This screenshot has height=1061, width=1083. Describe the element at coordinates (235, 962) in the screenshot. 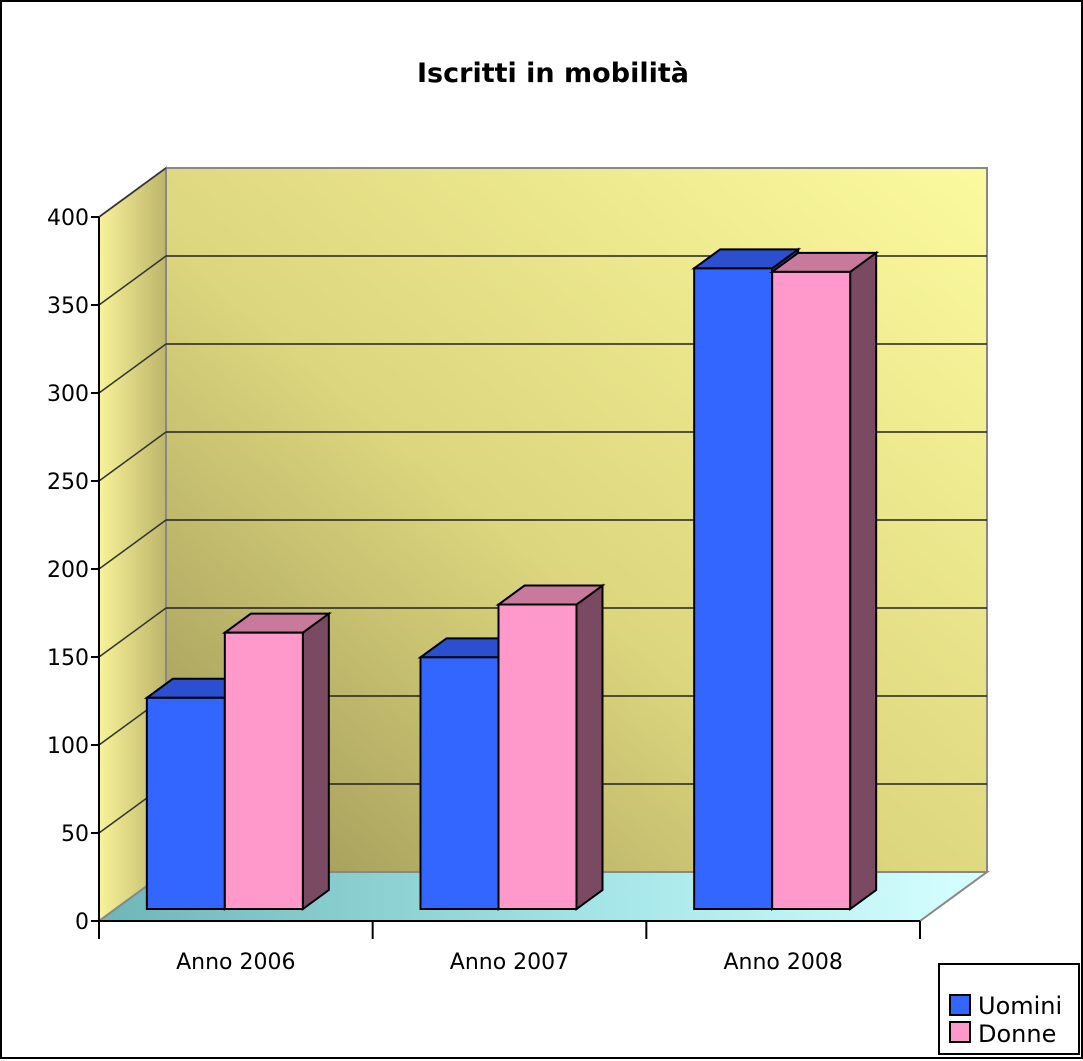

I see `x-tick-label: Anno 2006` at that location.